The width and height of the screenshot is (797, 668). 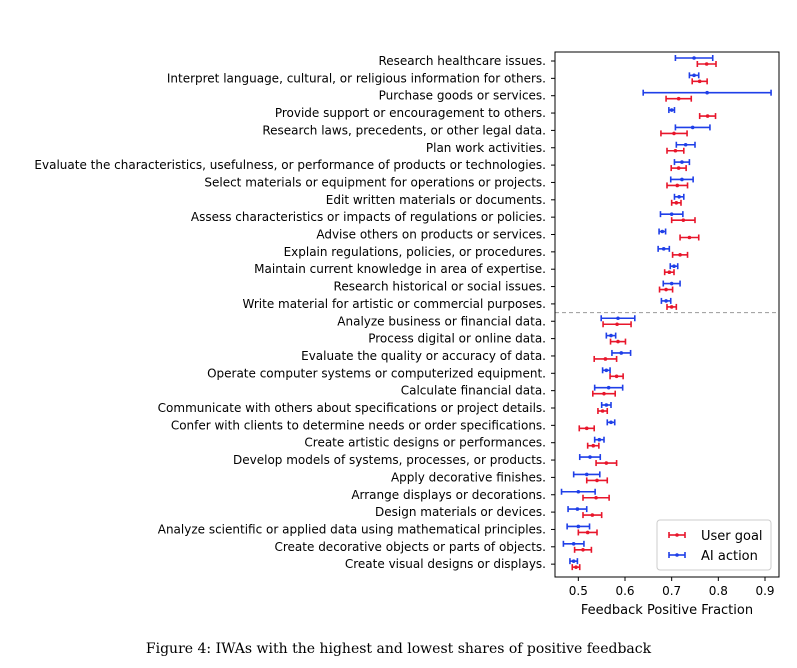 What do you see at coordinates (644, 316) in the screenshot?
I see `series-user-goal` at bounding box center [644, 316].